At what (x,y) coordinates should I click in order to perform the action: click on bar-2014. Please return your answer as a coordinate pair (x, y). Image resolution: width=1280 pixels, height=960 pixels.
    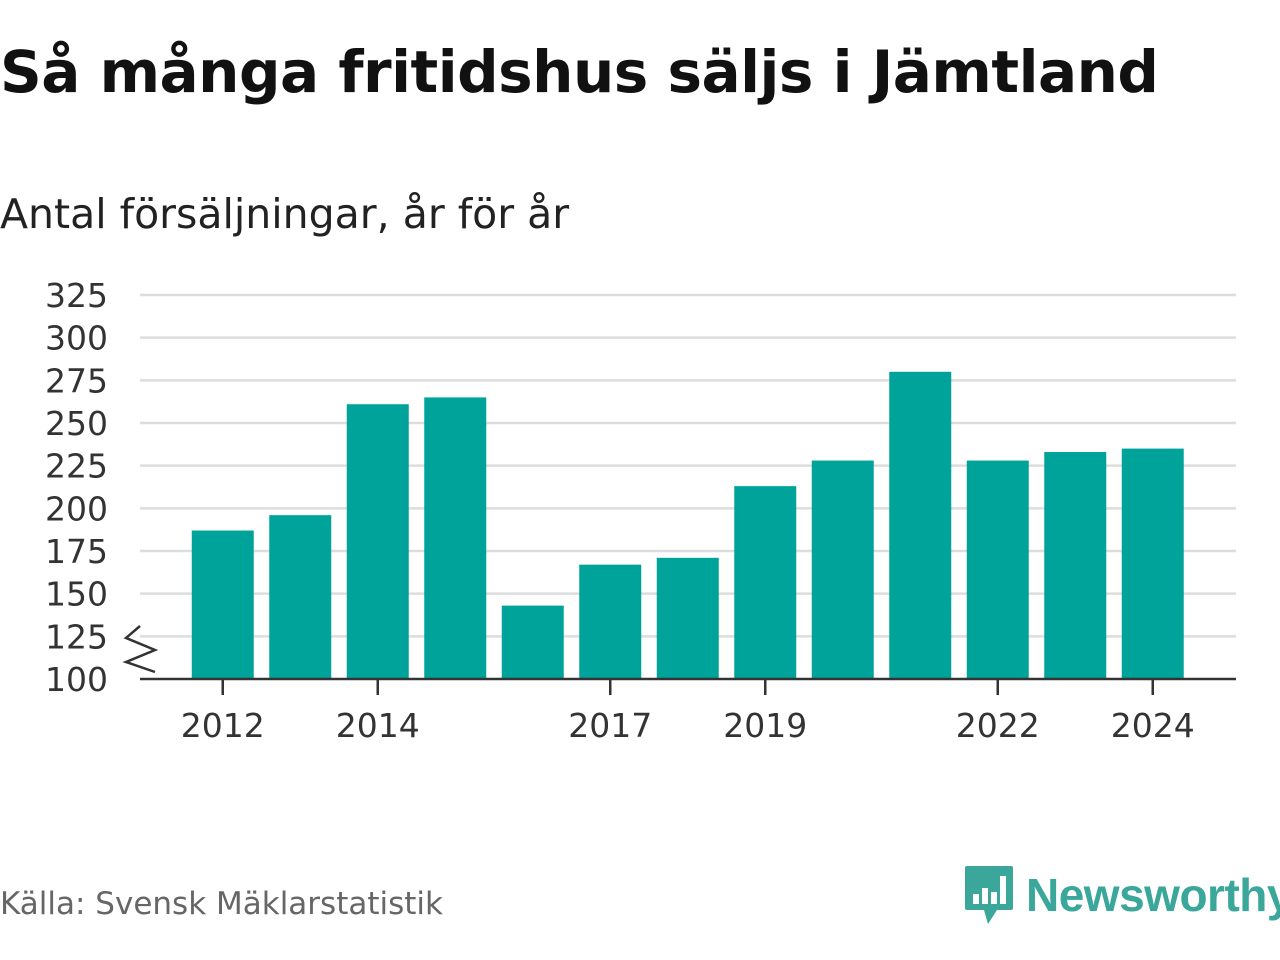
    Looking at the image, I should click on (377, 541).